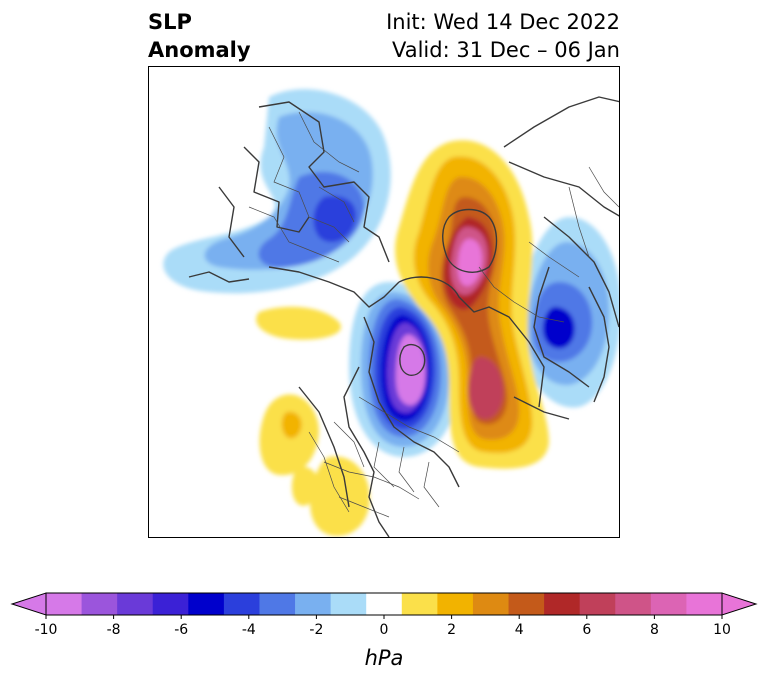 The width and height of the screenshot is (768, 684). What do you see at coordinates (170, 22) in the screenshot?
I see `title-line-1: SLP` at bounding box center [170, 22].